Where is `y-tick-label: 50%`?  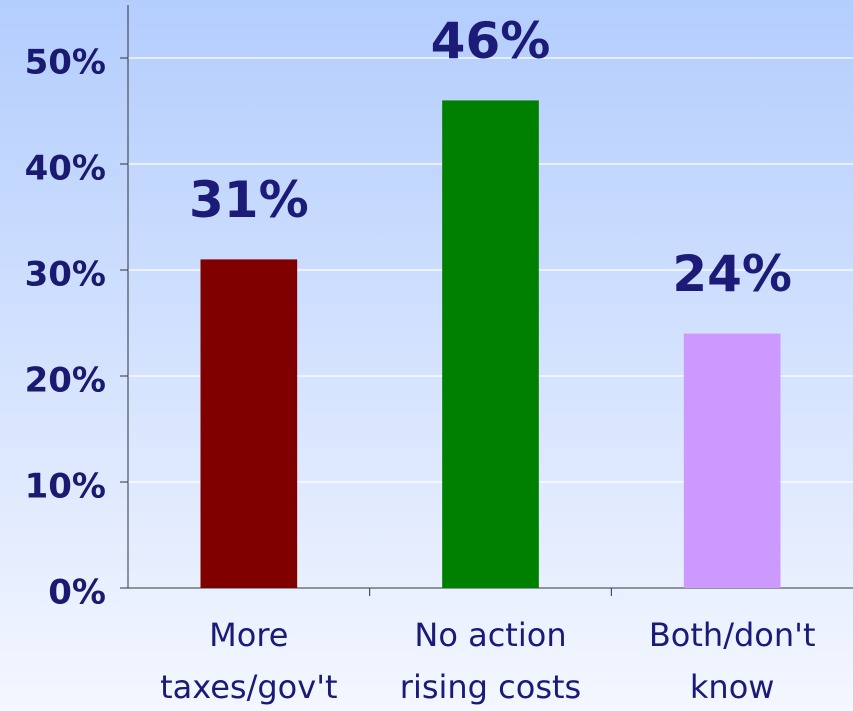 y-tick-label: 50% is located at coordinates (65, 63).